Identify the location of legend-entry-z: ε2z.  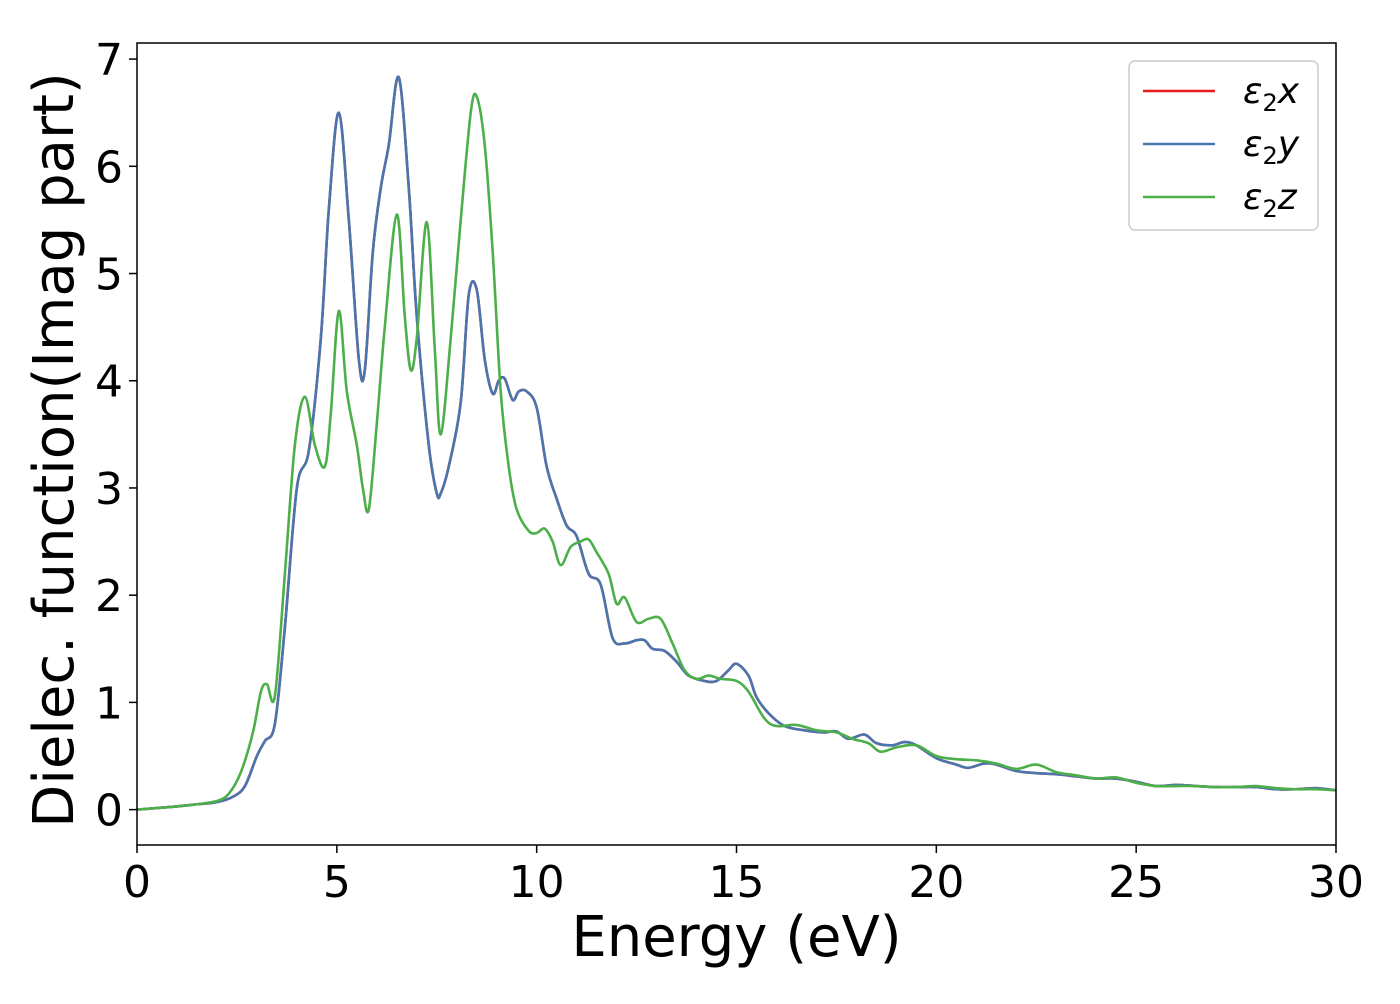
(1220, 200).